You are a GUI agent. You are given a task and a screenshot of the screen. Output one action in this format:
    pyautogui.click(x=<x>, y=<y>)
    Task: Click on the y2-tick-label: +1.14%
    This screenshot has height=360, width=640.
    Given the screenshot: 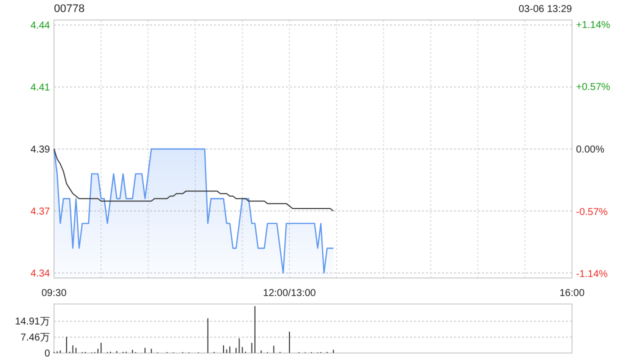 What is the action you would take?
    pyautogui.click(x=593, y=25)
    